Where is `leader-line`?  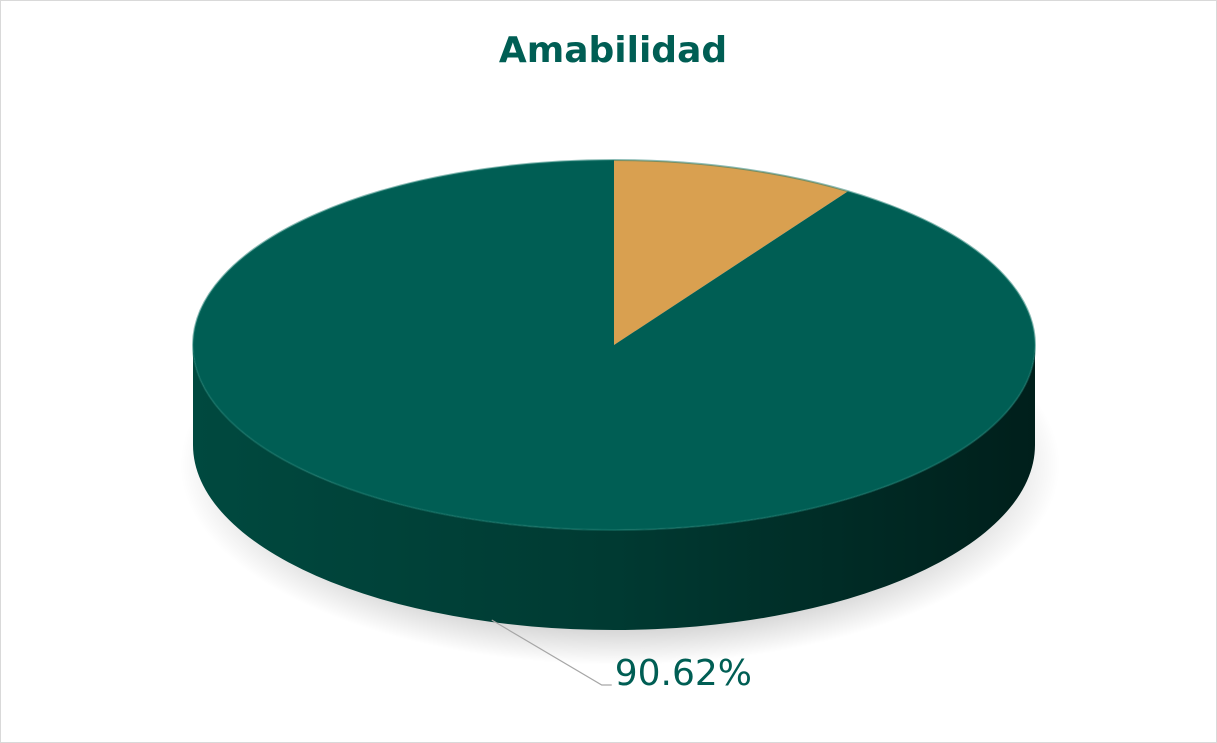 leader-line is located at coordinates (551, 652).